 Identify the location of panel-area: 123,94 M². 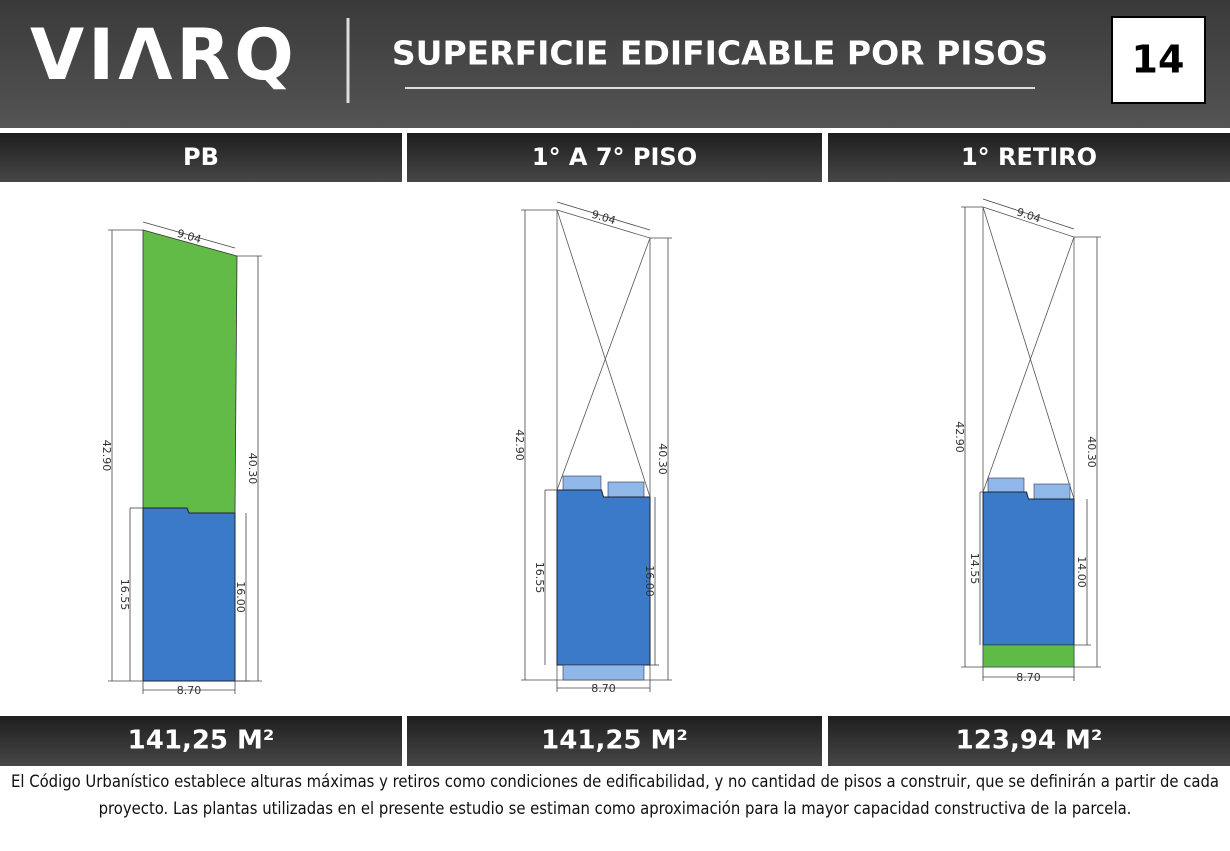
(1029, 741).